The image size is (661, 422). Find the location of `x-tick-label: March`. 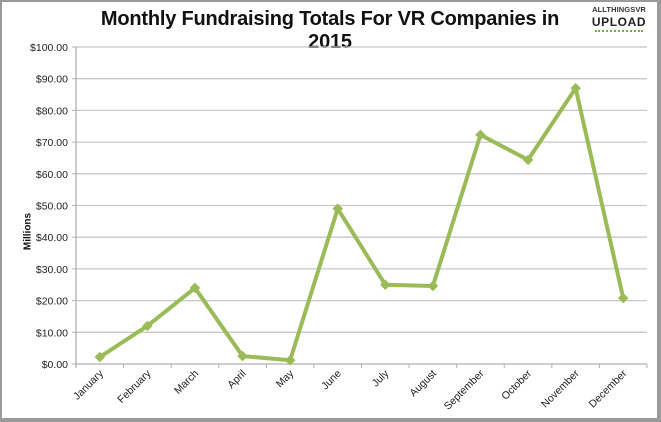

x-tick-label: March is located at coordinates (186, 382).